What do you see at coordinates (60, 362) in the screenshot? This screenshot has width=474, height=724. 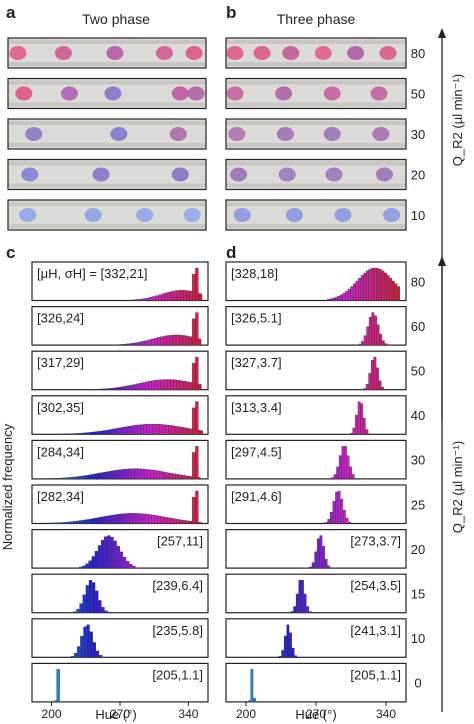 I see `hist-annotation: [317,29]` at bounding box center [60, 362].